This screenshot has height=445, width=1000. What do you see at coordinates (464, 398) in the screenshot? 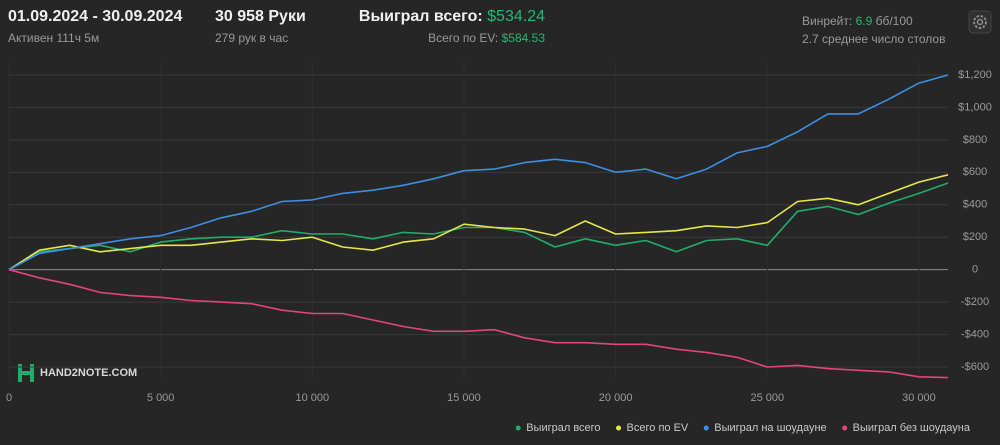
I see `x-tick-label: 15 000` at bounding box center [464, 398].